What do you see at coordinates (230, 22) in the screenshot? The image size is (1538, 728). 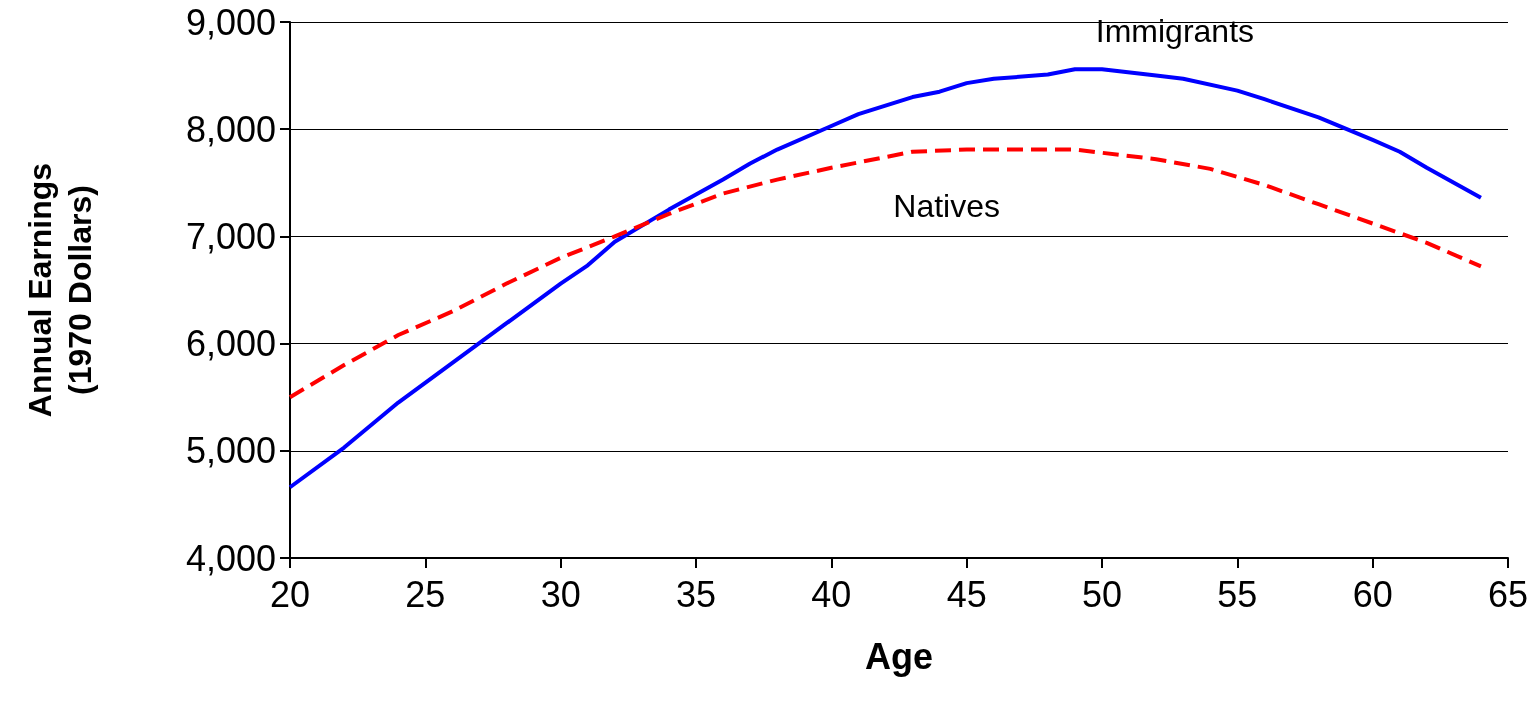 I see `y-tick-label: 9,000` at bounding box center [230, 22].